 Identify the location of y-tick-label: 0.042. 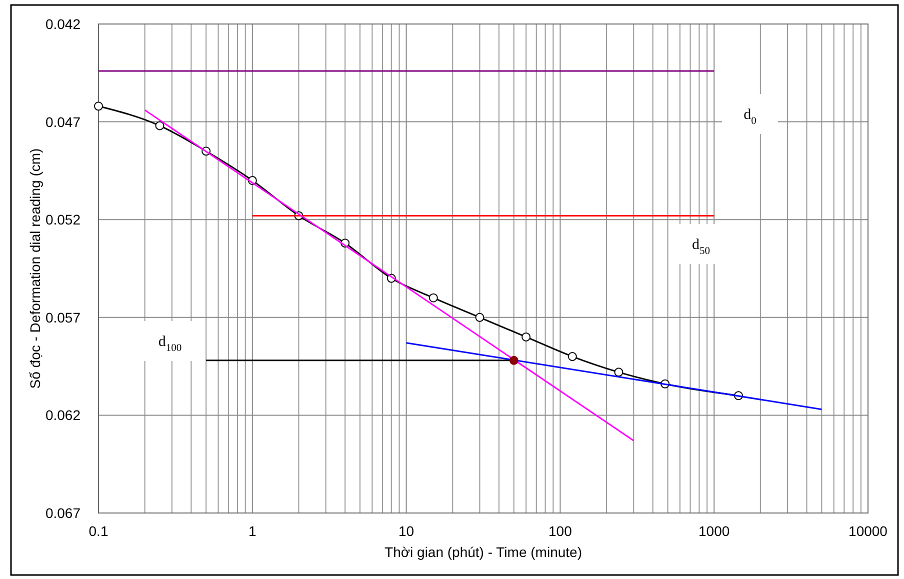
(63, 24).